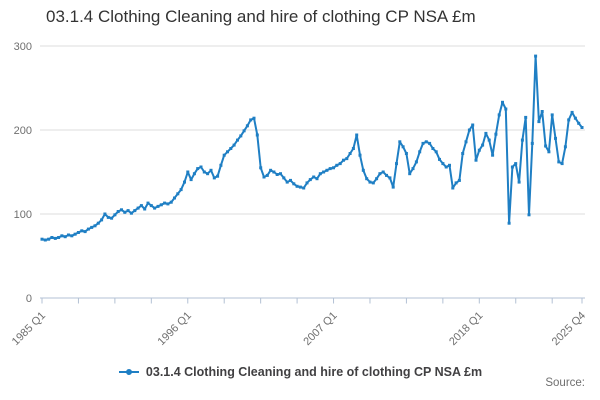 The width and height of the screenshot is (600, 400). What do you see at coordinates (23, 131) in the screenshot?
I see `y-axis-label: 200` at bounding box center [23, 131].